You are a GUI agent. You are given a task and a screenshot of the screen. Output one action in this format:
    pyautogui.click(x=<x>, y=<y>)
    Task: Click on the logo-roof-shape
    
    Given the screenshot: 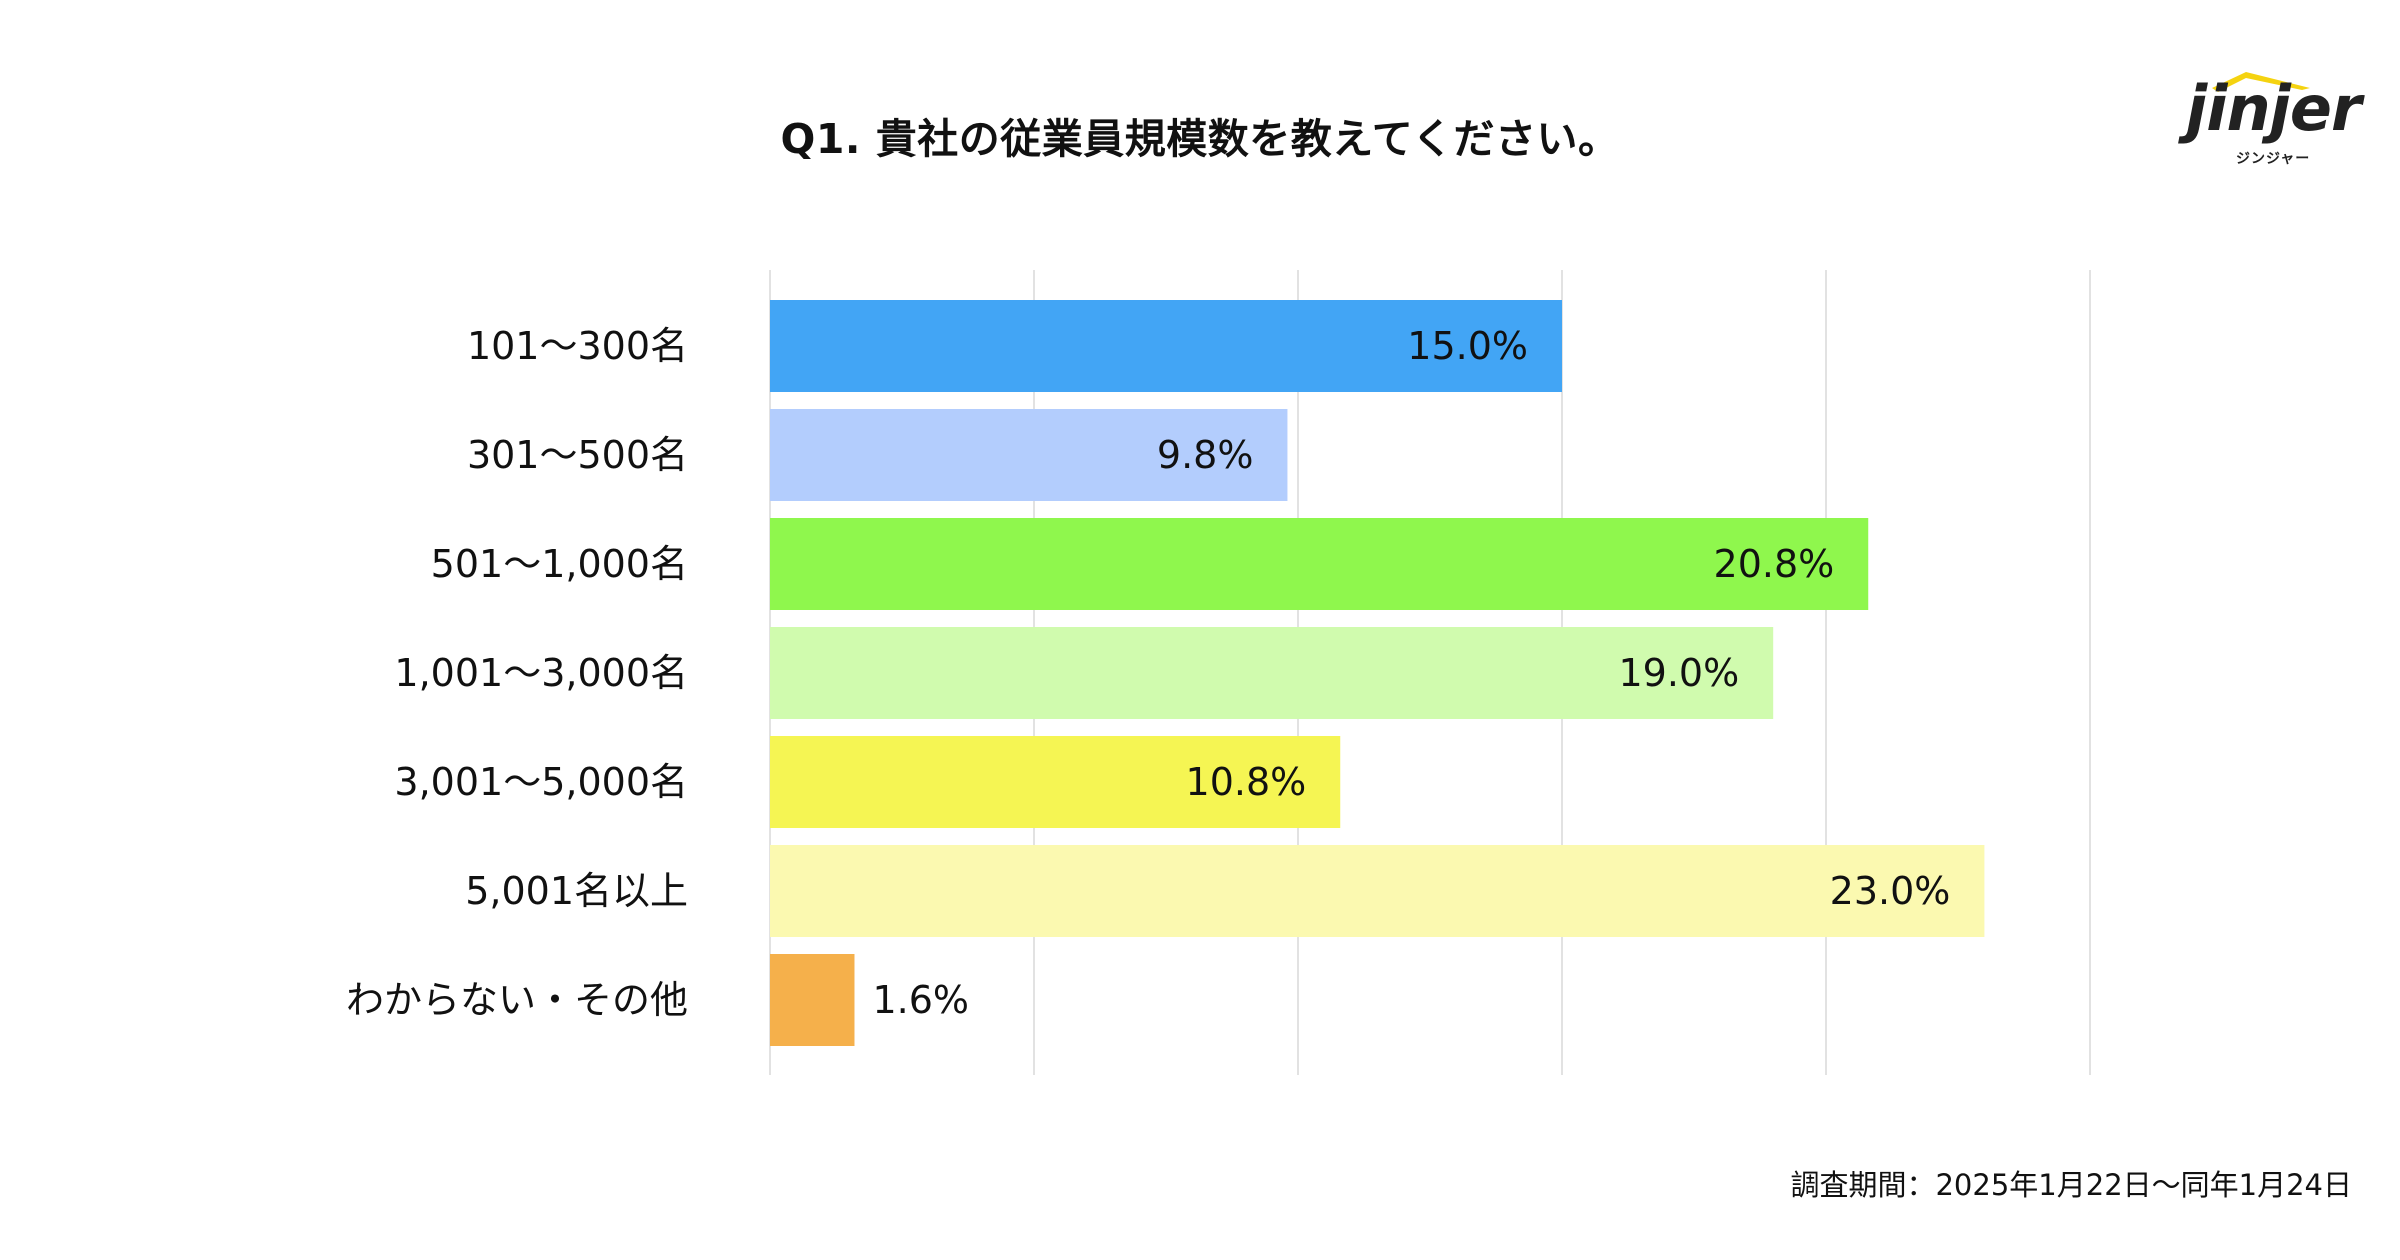 What is the action you would take?
    pyautogui.click(x=2261, y=82)
    